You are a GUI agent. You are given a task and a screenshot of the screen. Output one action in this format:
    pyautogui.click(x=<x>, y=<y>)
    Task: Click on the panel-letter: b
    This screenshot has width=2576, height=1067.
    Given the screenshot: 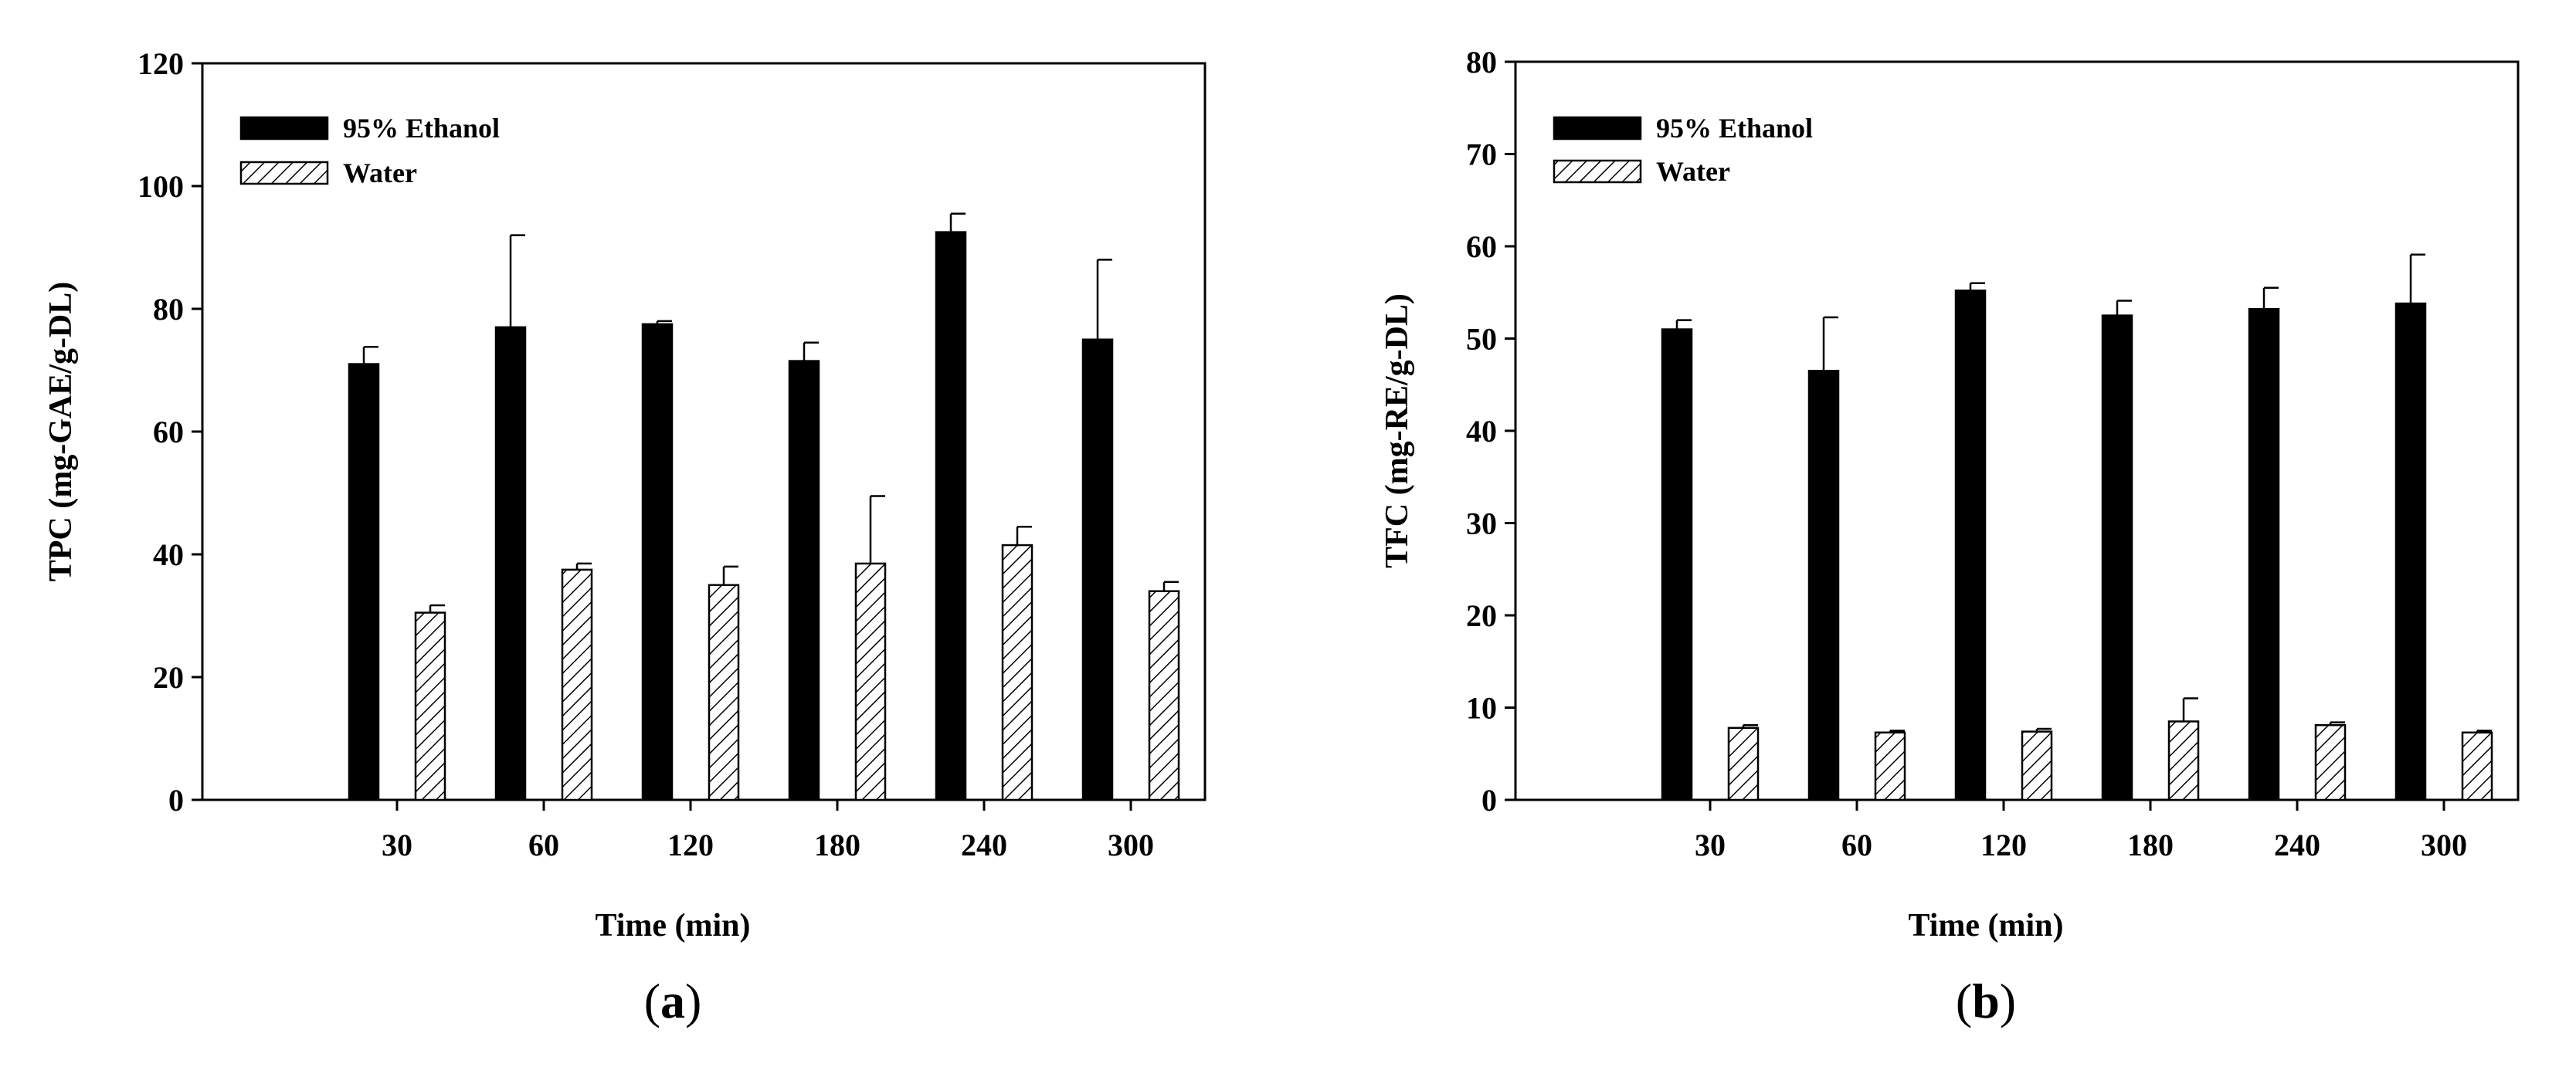 What is the action you would take?
    pyautogui.click(x=1986, y=1001)
    